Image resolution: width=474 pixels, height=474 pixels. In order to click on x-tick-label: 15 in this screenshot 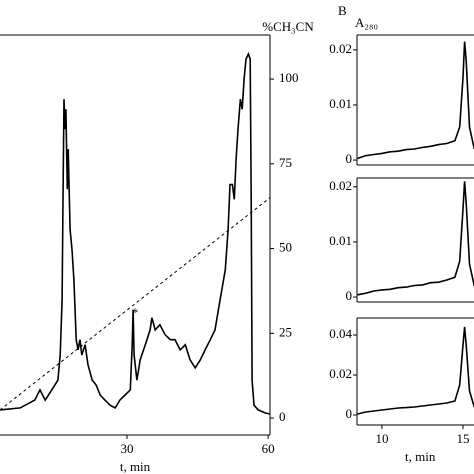, I will do `click(462, 438)`.